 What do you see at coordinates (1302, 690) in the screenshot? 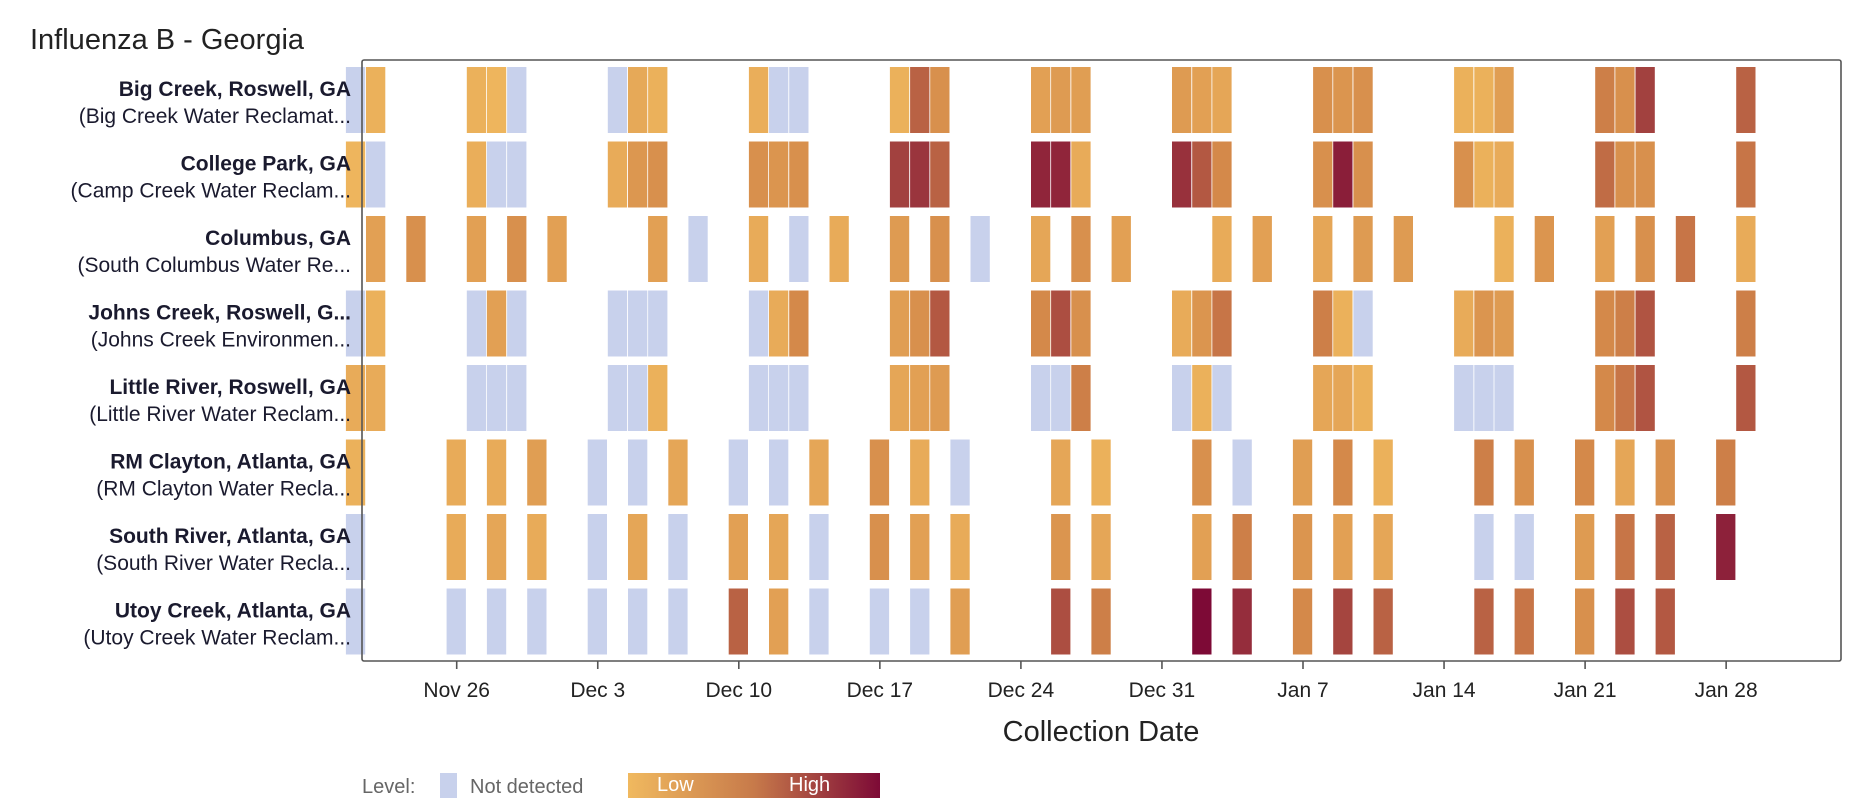
I see `x-tick-label: Jan 7` at bounding box center [1302, 690].